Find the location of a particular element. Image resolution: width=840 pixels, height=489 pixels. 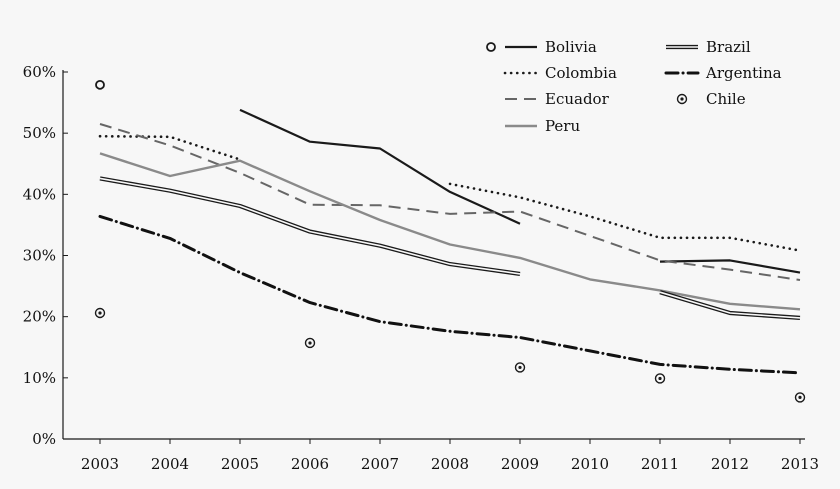

y-tick-label: 50% is located at coordinates (39, 133).